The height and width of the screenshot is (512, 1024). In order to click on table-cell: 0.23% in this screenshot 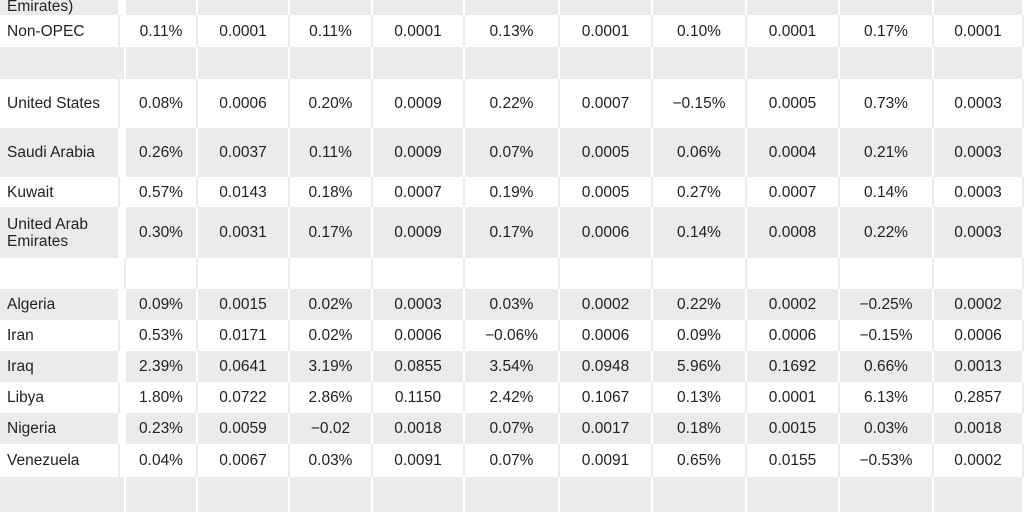, I will do `click(162, 428)`.